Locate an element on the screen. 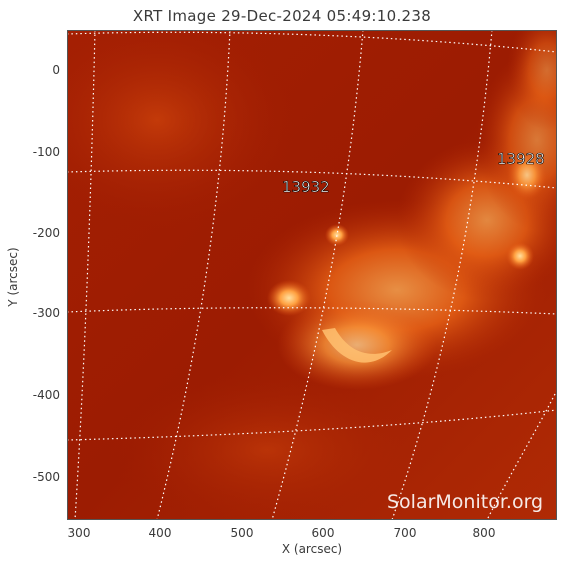  image-title: XRT Image 29-Dec-2024 05:49:10.238 is located at coordinates (282, 16).